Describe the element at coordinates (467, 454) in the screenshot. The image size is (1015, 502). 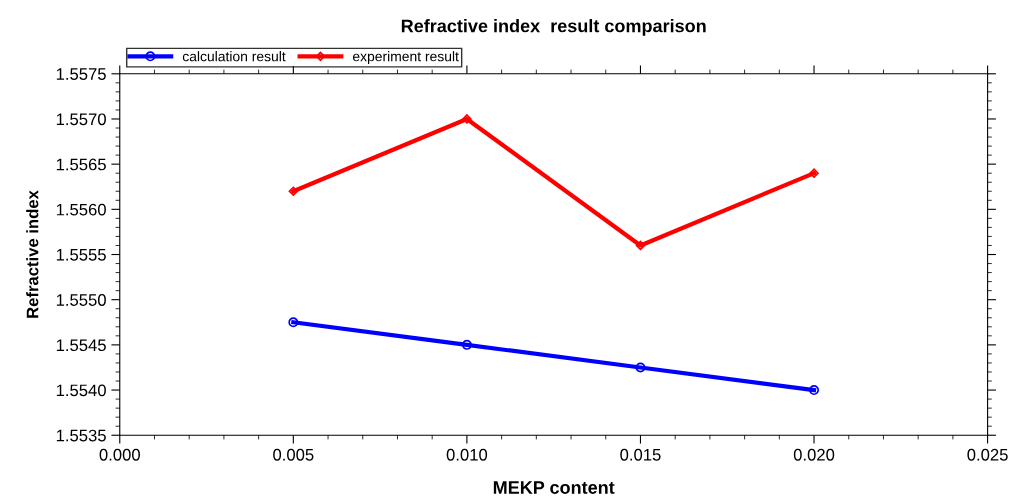
I see `x-tick-label: 0.010` at that location.